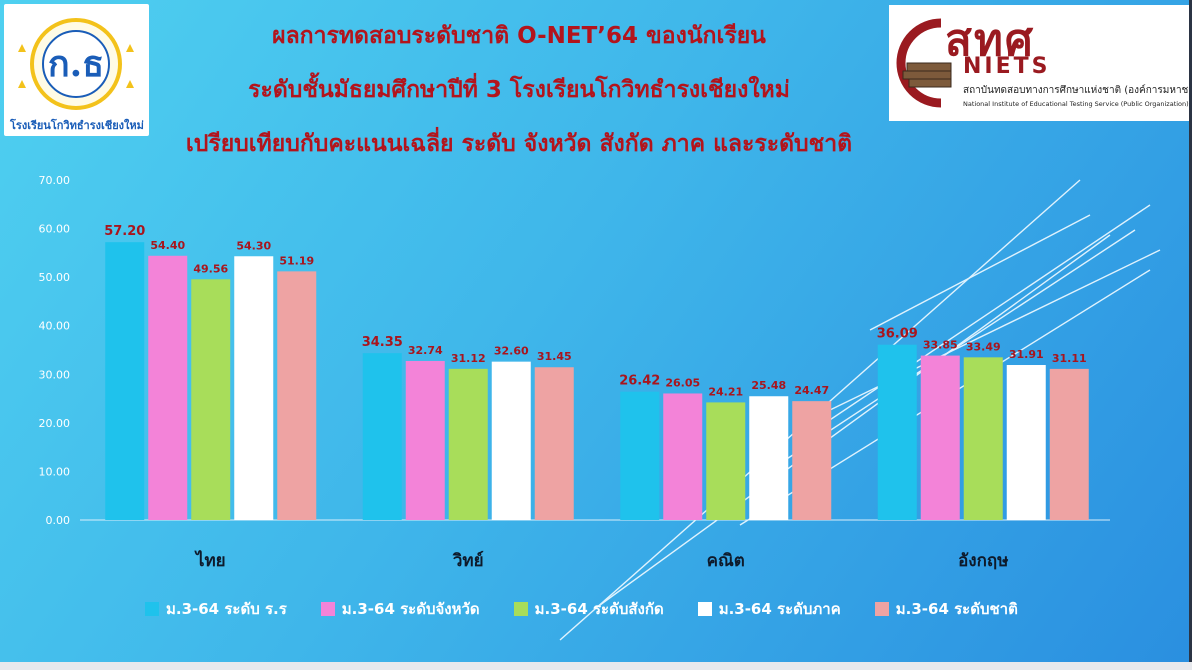 This screenshot has width=1192, height=670. Describe the element at coordinates (296, 260) in the screenshot. I see `data-label: 51.19` at that location.